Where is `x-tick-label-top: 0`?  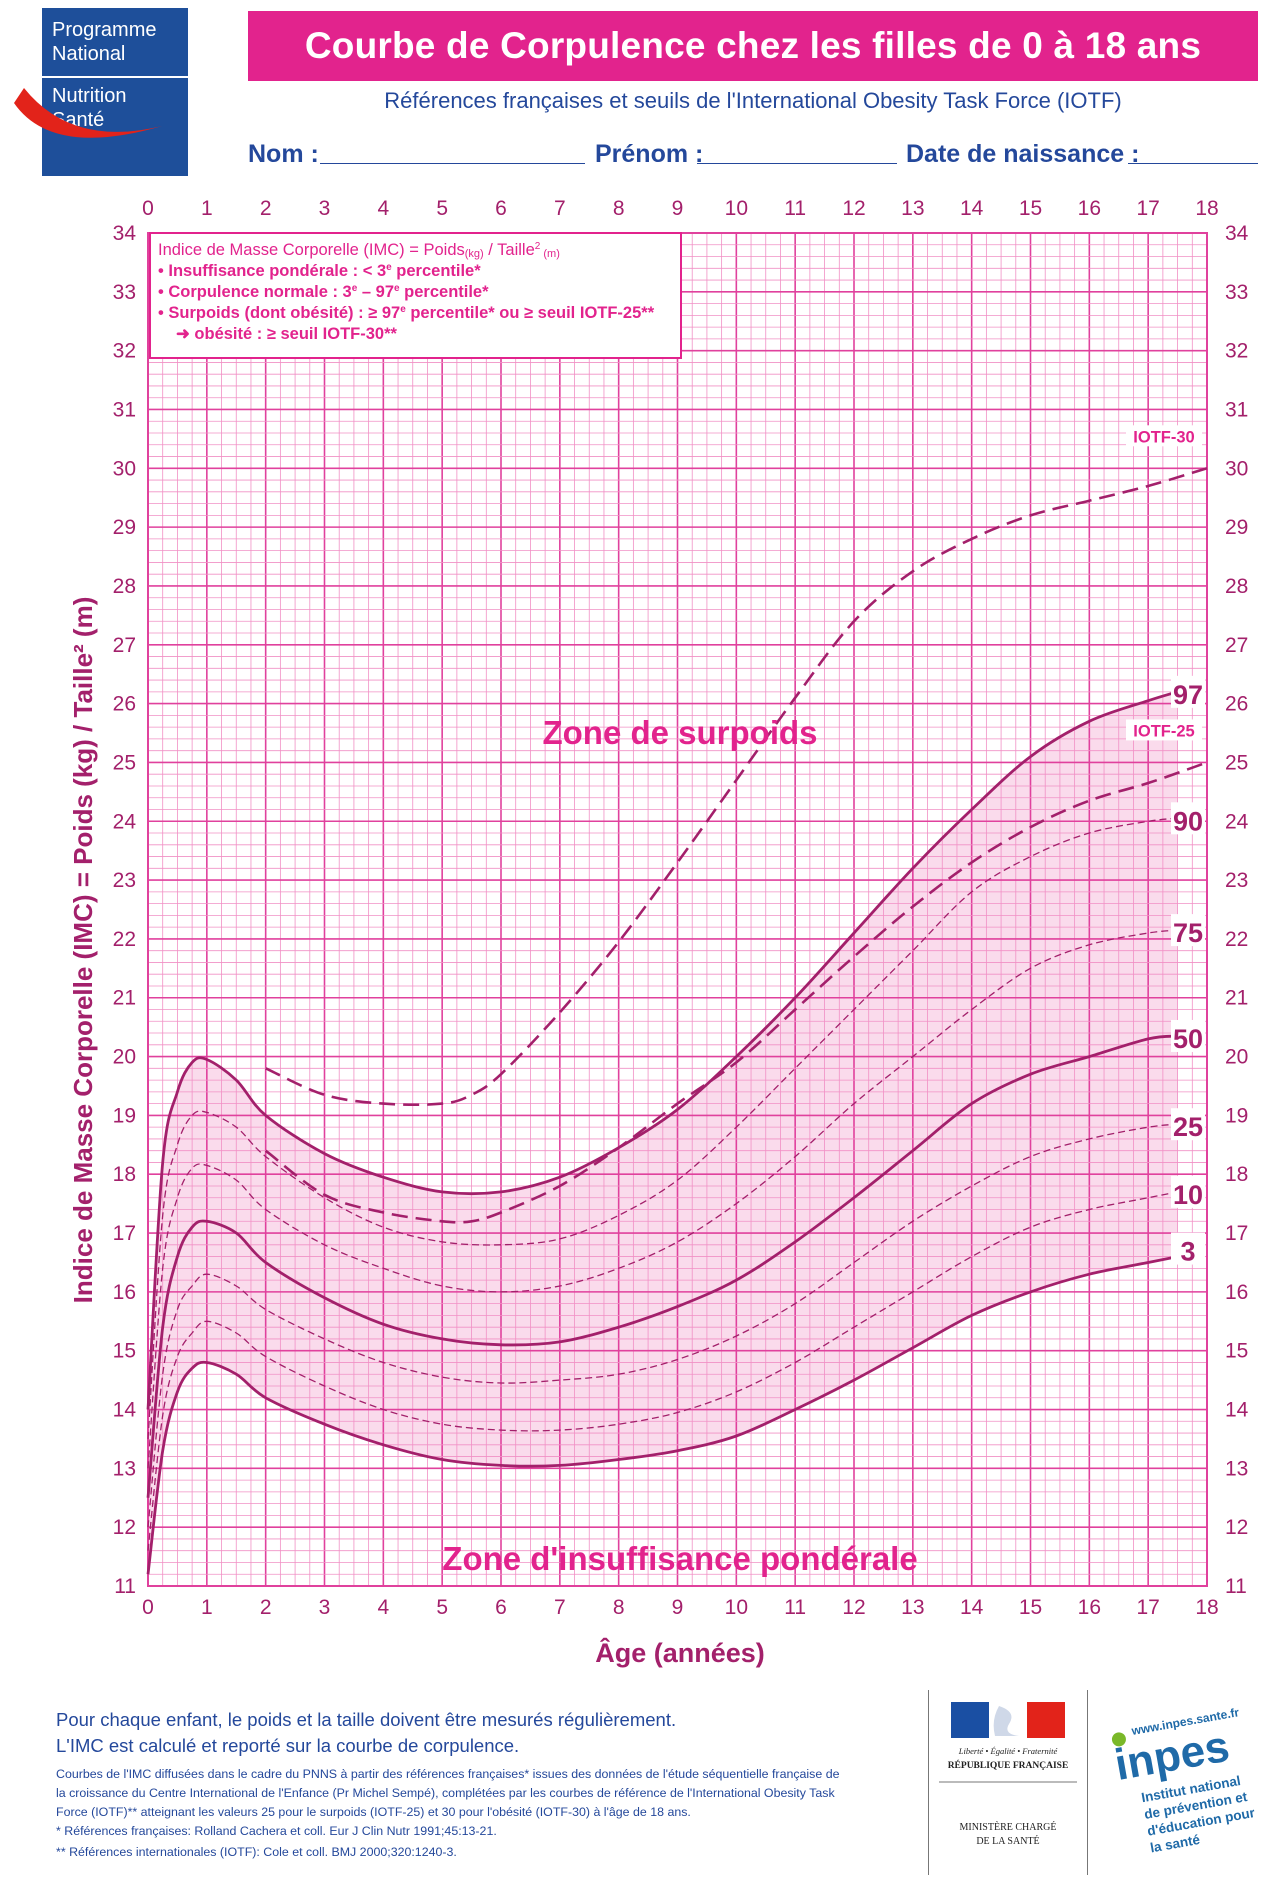 x-tick-label-top: 0 is located at coordinates (148, 208).